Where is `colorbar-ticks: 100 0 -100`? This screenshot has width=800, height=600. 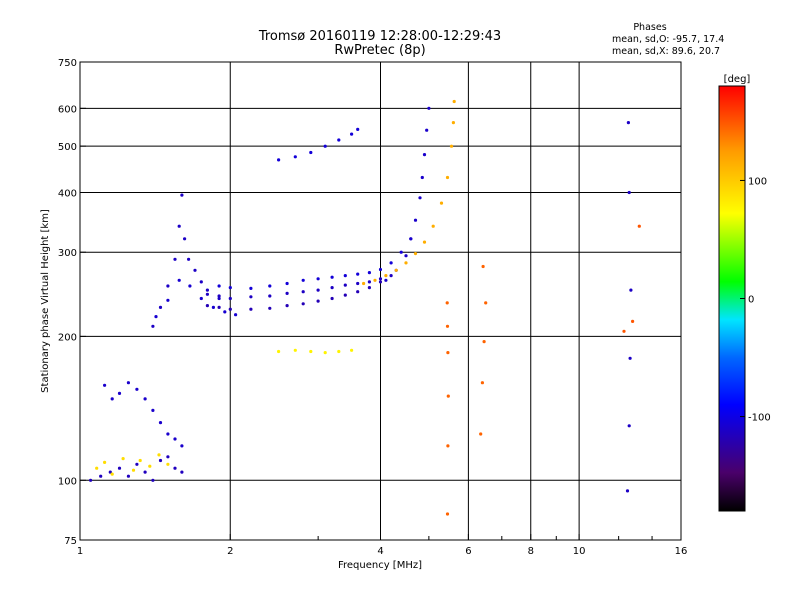
colorbar-ticks: 100 0 -100 is located at coordinates (755, 300).